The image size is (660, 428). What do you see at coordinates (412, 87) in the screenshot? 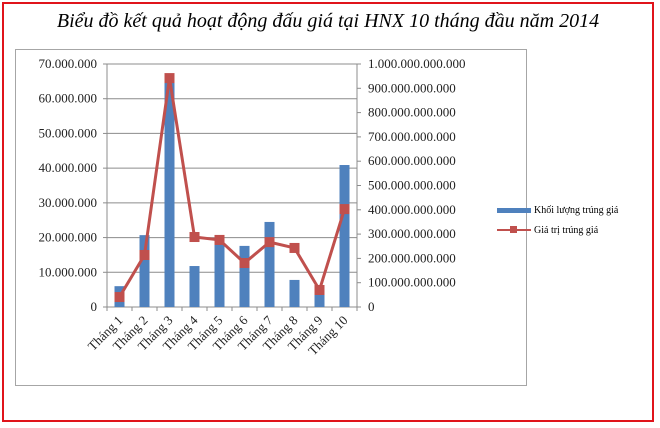
I see `right-axis-label: 900.000.000.000` at bounding box center [412, 87].